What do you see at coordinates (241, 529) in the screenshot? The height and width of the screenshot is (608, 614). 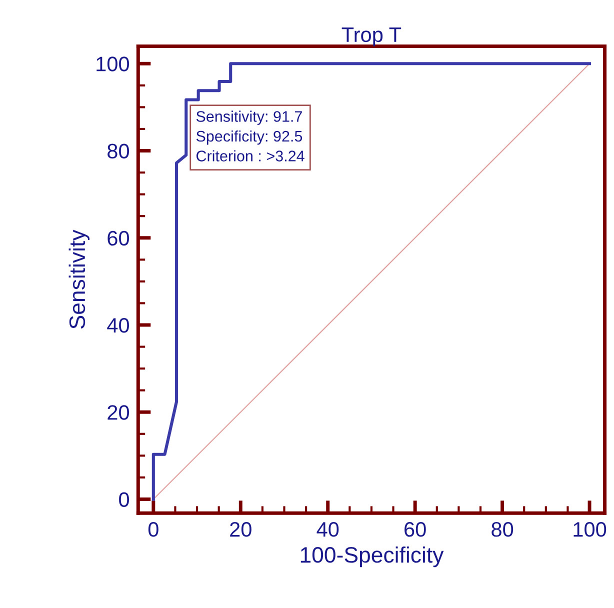 I see `x-tick-label: 20` at bounding box center [241, 529].